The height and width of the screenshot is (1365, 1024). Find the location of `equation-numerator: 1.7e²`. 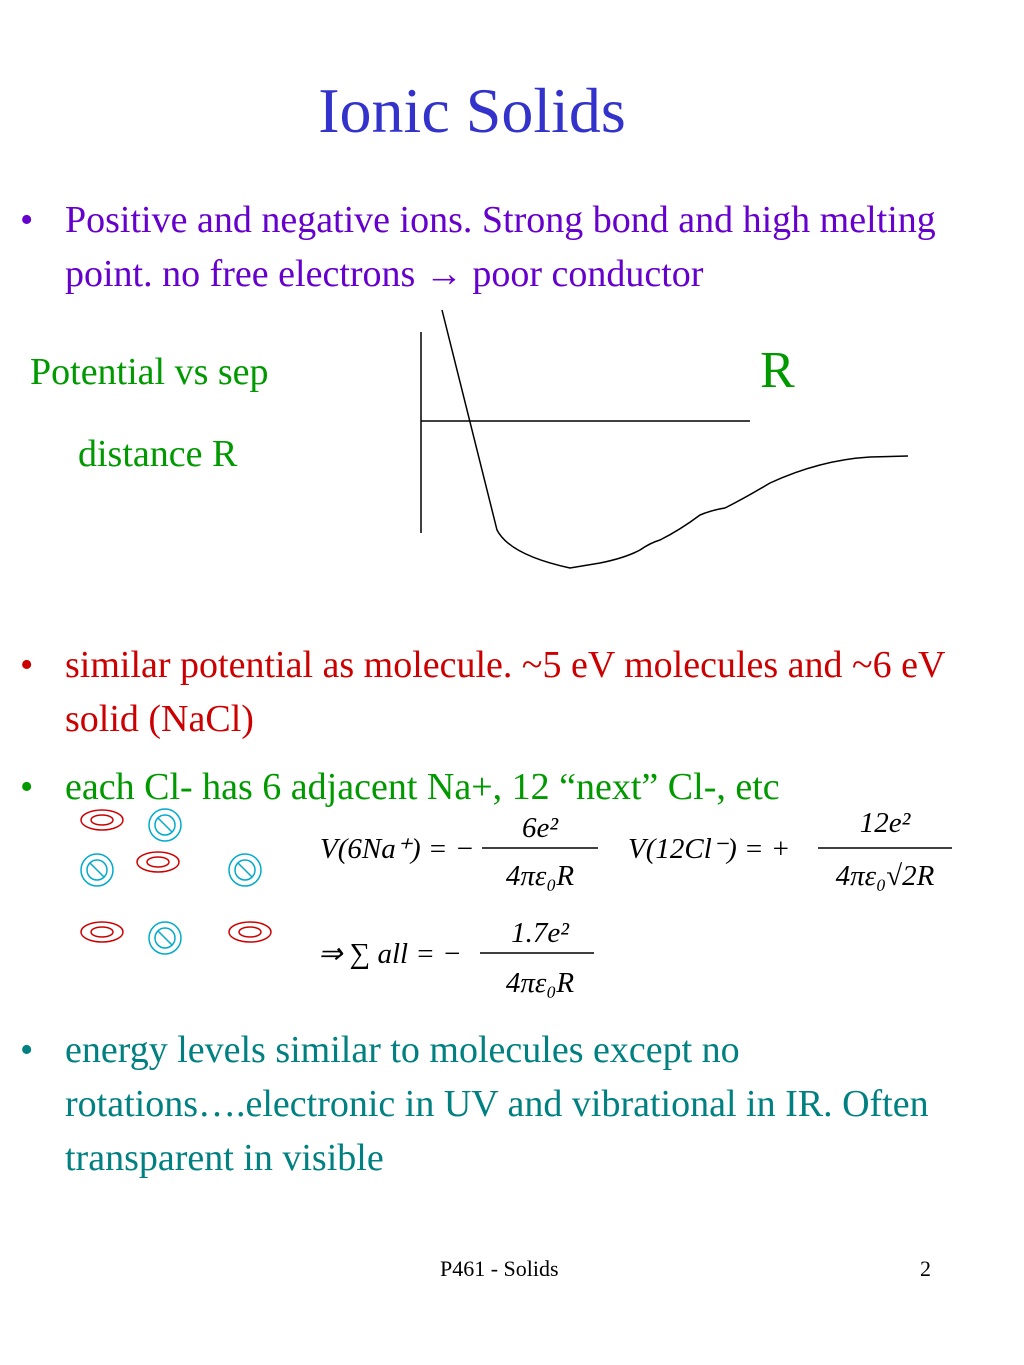

equation-numerator: 1.7e² is located at coordinates (540, 933).